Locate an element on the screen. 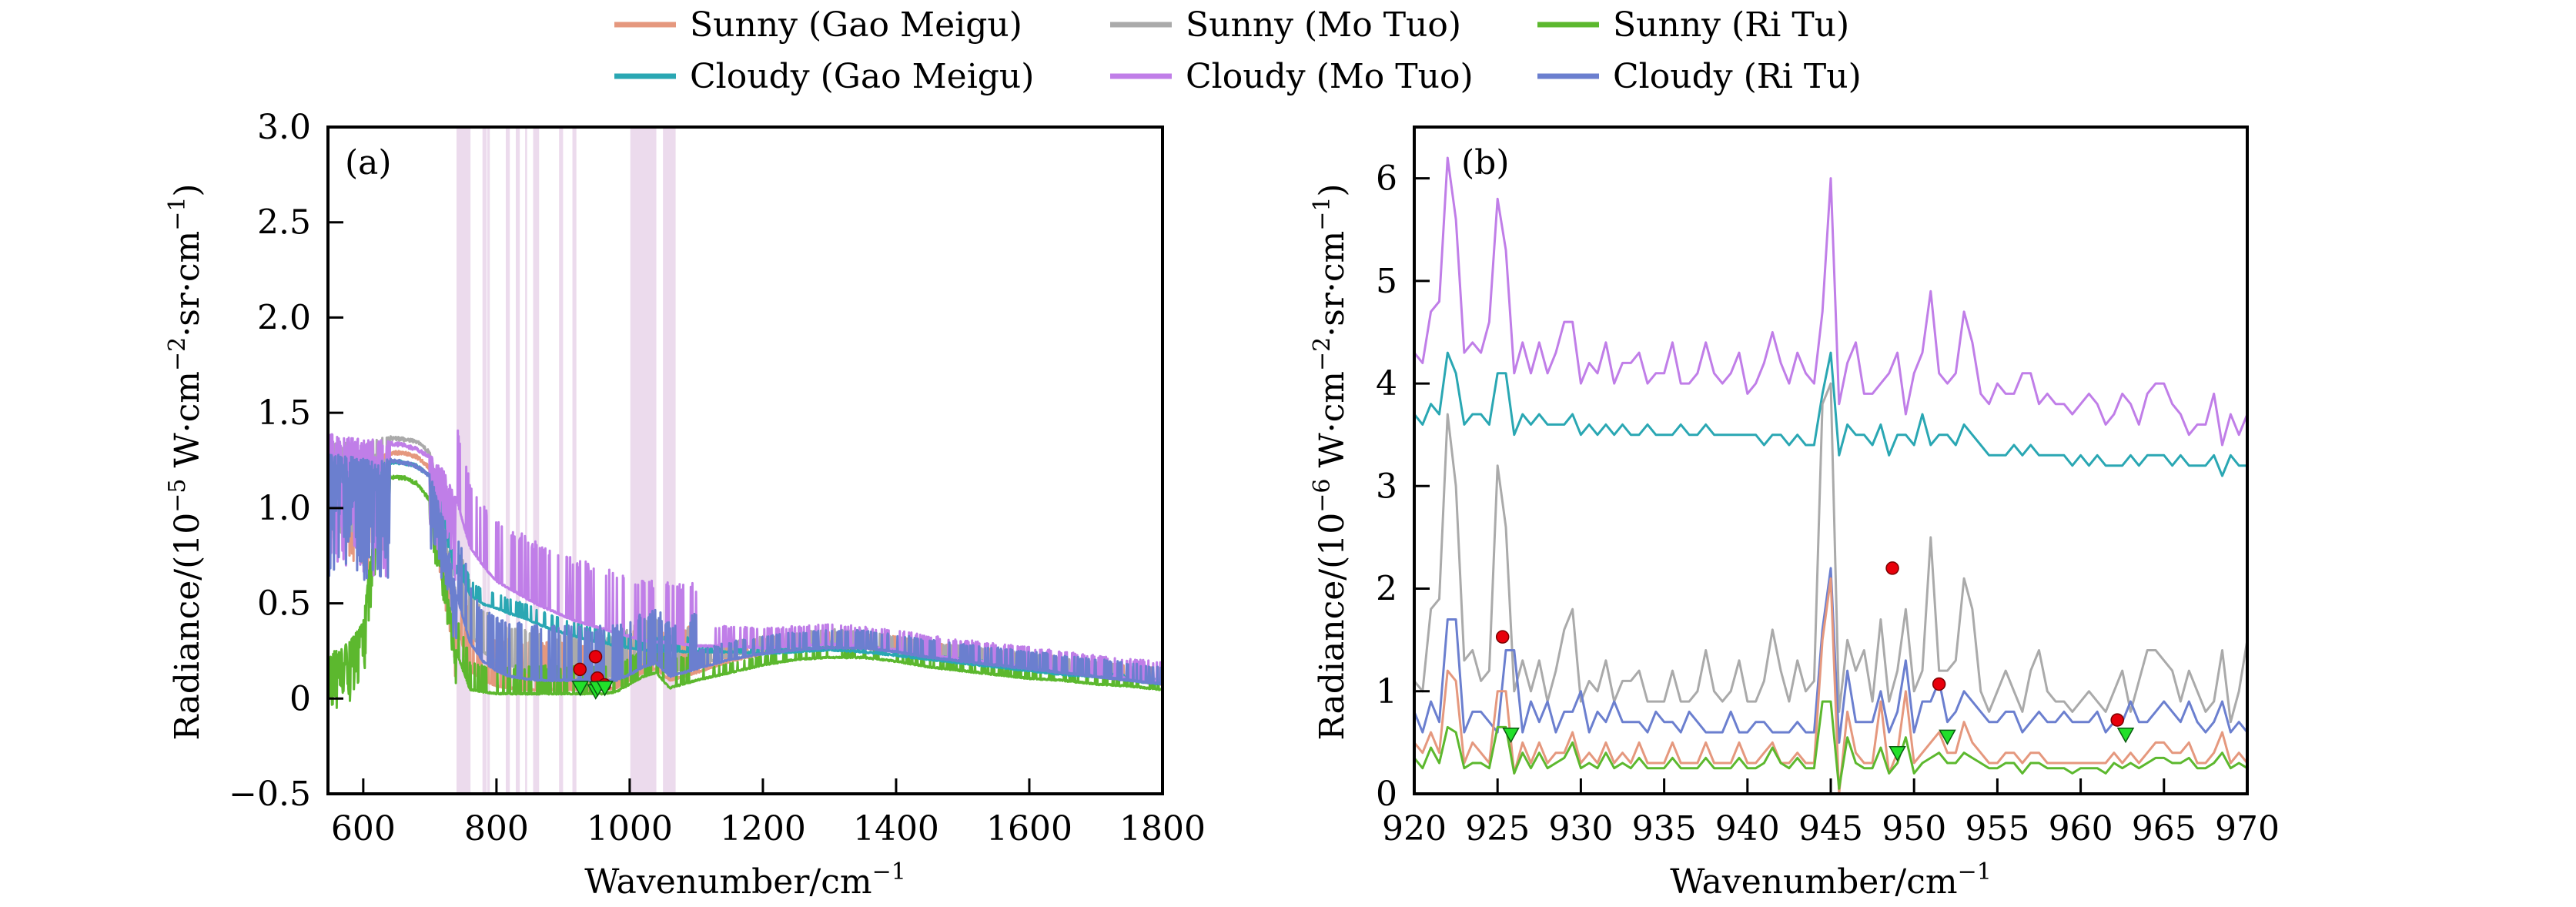 The height and width of the screenshot is (907, 2576). y-tick-label: −0.5 is located at coordinates (270, 794).